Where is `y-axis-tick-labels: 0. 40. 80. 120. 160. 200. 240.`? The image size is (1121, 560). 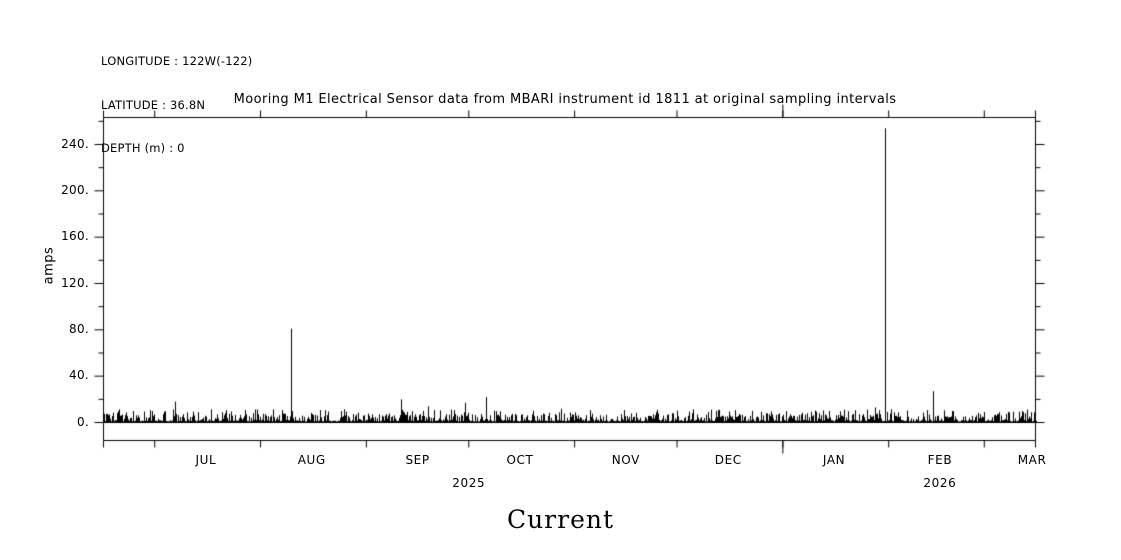 y-axis-tick-labels: 0. 40. 80. 120. 160. 200. 240. is located at coordinates (63, 280).